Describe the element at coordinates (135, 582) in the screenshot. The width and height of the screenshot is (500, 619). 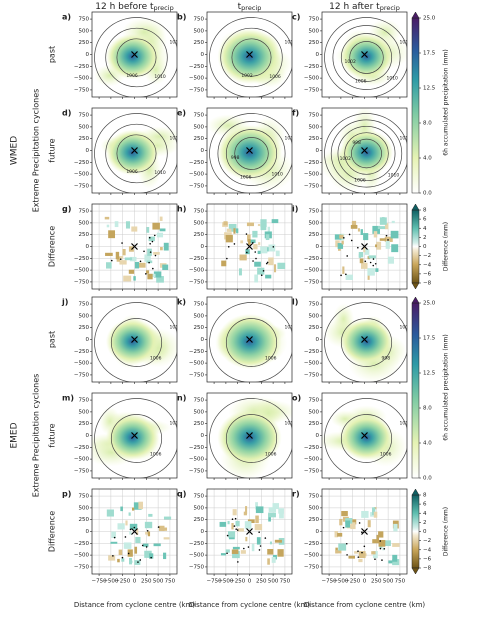
I see `x-tick-label: 0` at that location.